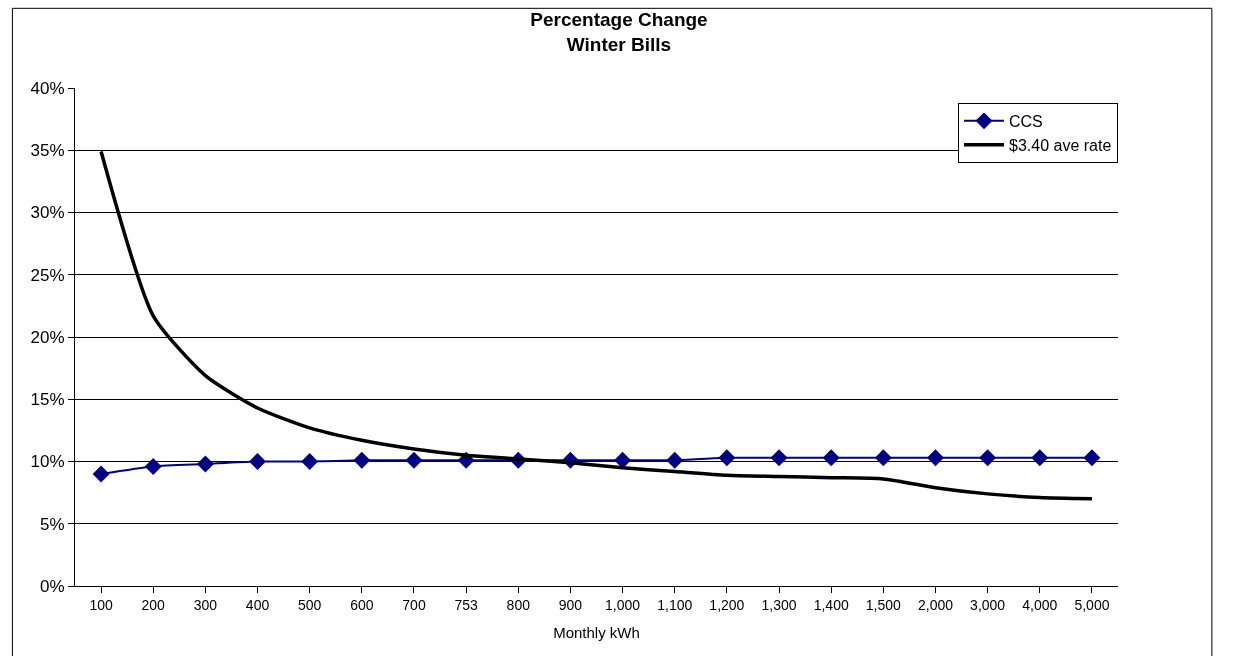 This screenshot has width=1238, height=656. I want to click on y-tick-label: 10%, so click(47, 462).